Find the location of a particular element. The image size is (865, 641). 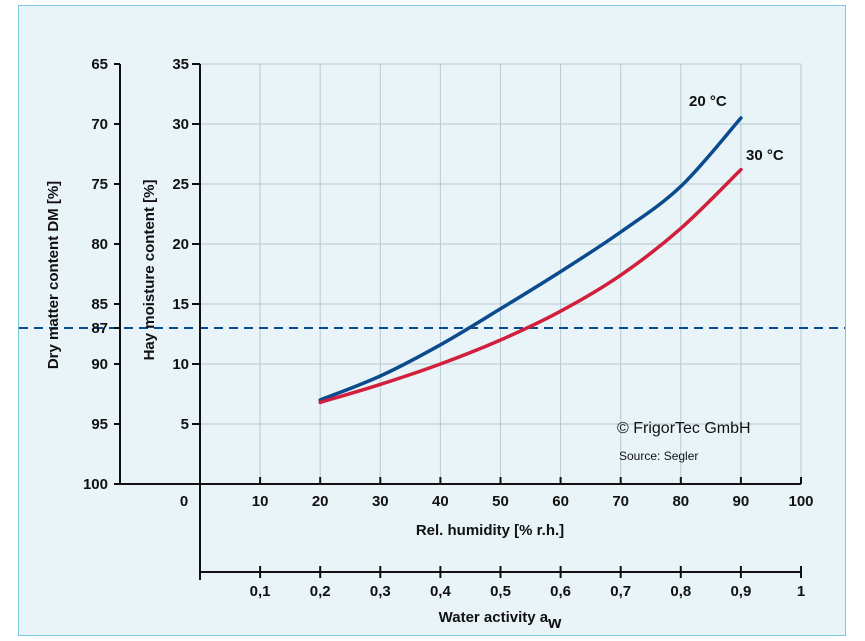

aw-tick-label: 0,6 is located at coordinates (560, 591).